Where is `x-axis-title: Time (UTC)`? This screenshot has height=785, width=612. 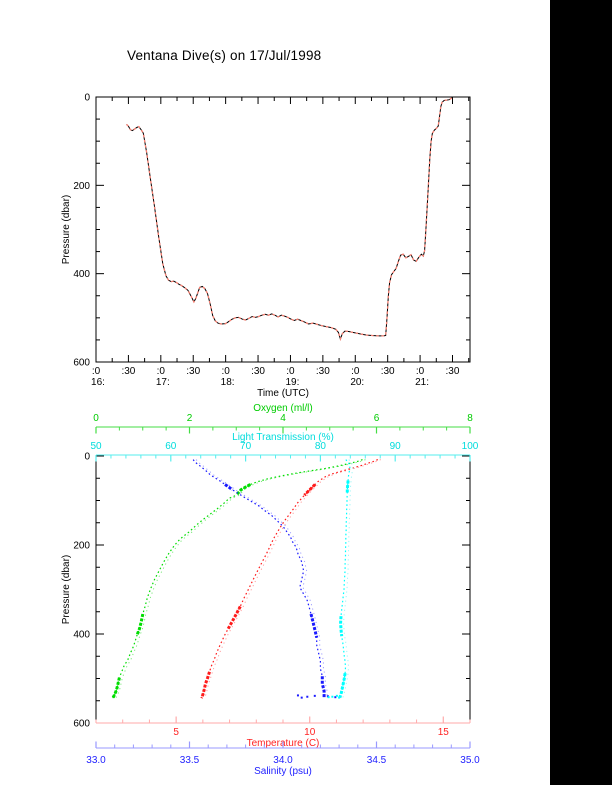 x-axis-title: Time (UTC) is located at coordinates (283, 393).